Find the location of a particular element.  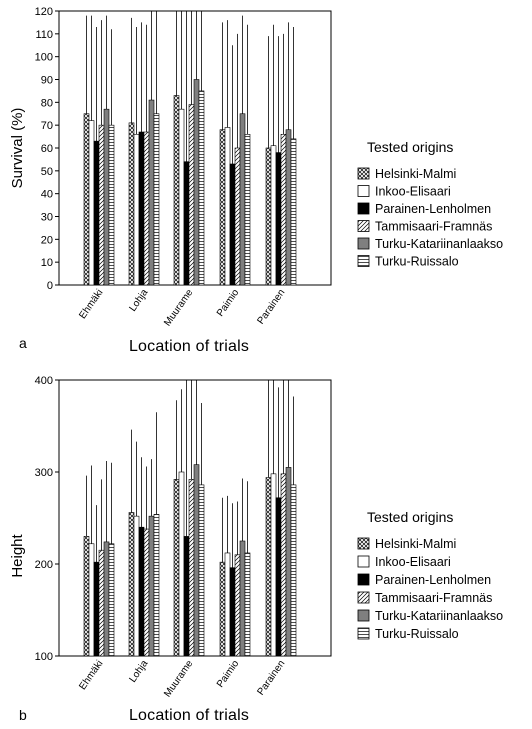

y-tick-label: 50 is located at coordinates (47, 172).